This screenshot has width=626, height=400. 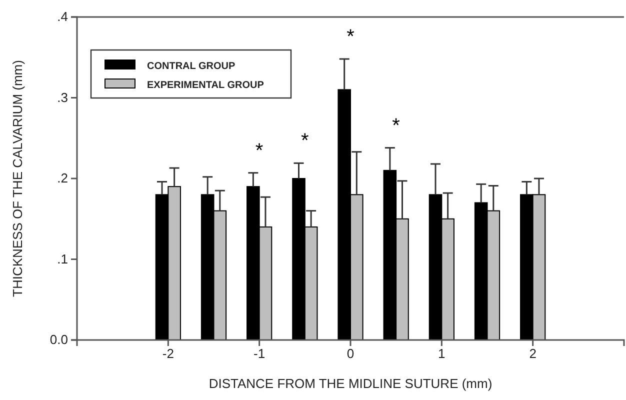 I want to click on x-tick-label: 1, so click(x=442, y=354).